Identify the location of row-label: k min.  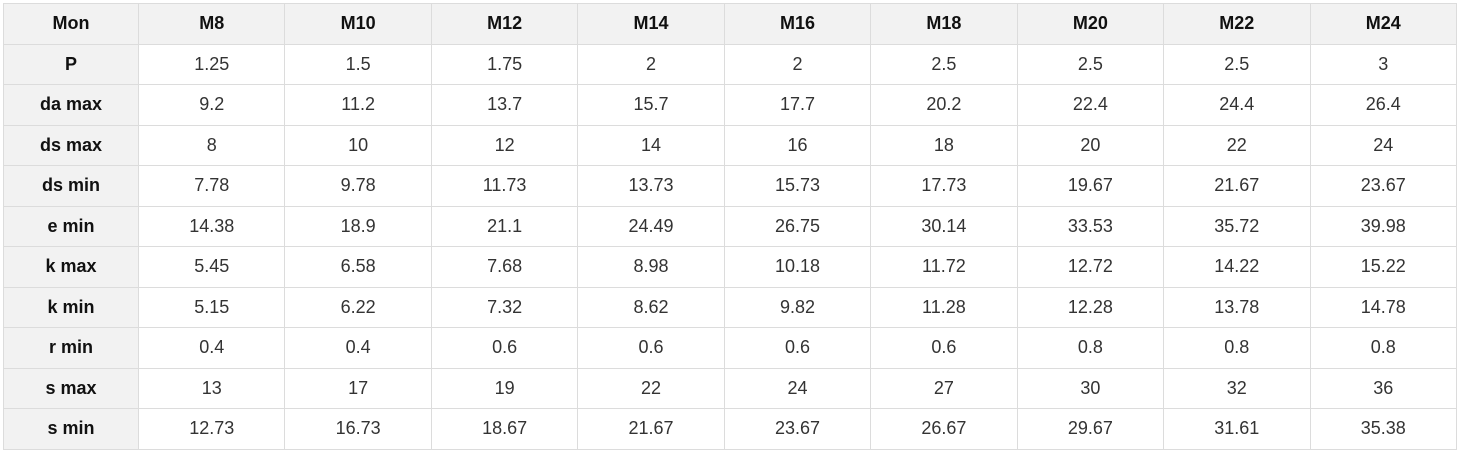
(71, 307).